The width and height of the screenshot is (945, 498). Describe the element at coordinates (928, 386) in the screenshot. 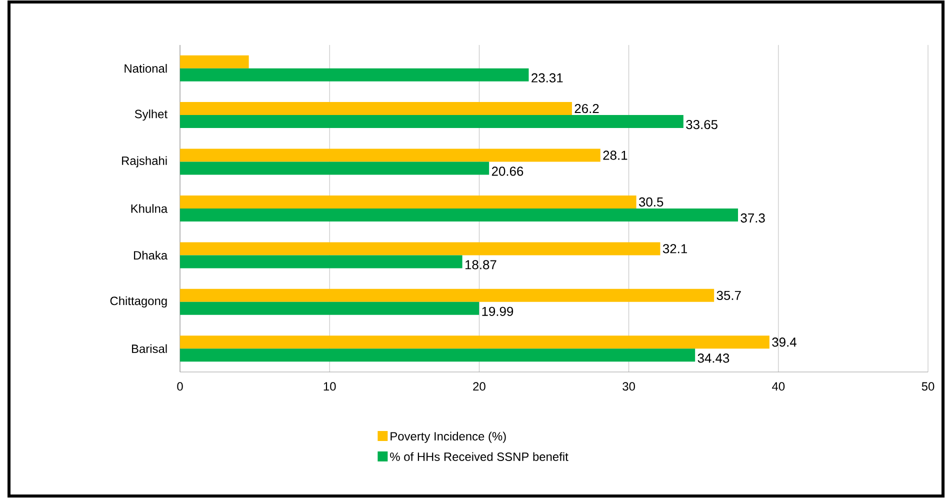

I see `x-tick-label: 50` at that location.